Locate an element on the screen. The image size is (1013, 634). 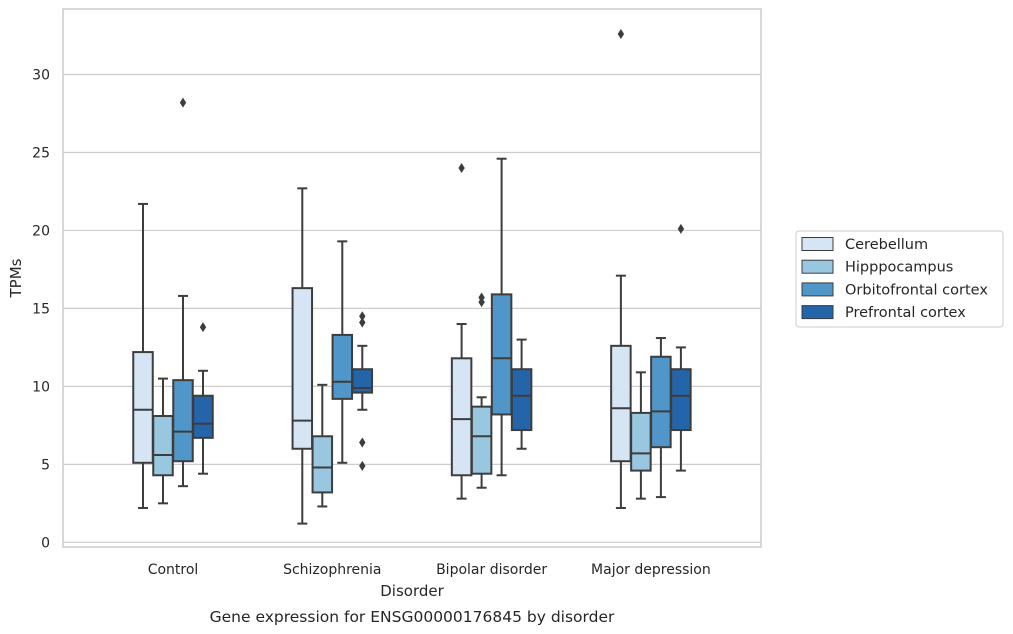
y-tick-label: 0 is located at coordinates (45, 543).